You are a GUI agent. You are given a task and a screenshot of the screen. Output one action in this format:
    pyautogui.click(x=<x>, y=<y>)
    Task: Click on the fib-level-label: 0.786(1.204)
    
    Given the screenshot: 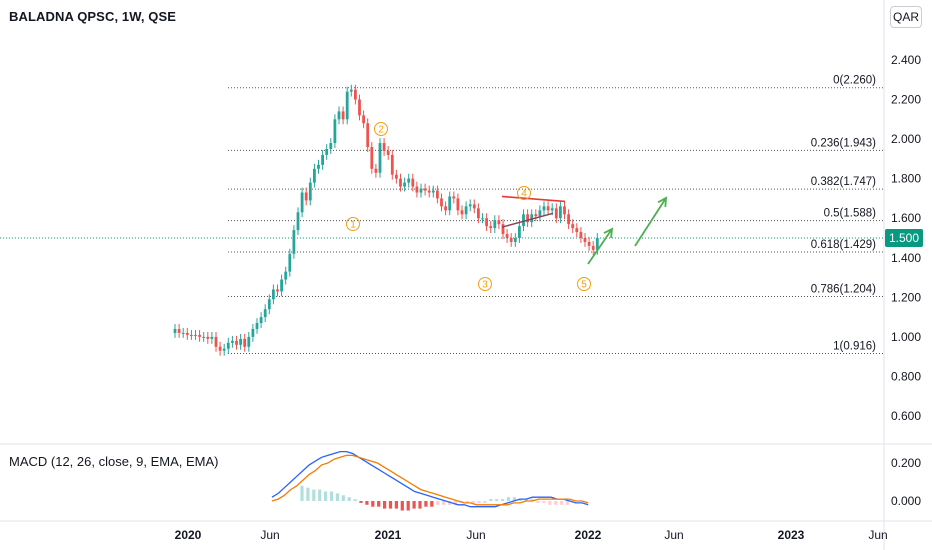 What is the action you would take?
    pyautogui.click(x=843, y=290)
    